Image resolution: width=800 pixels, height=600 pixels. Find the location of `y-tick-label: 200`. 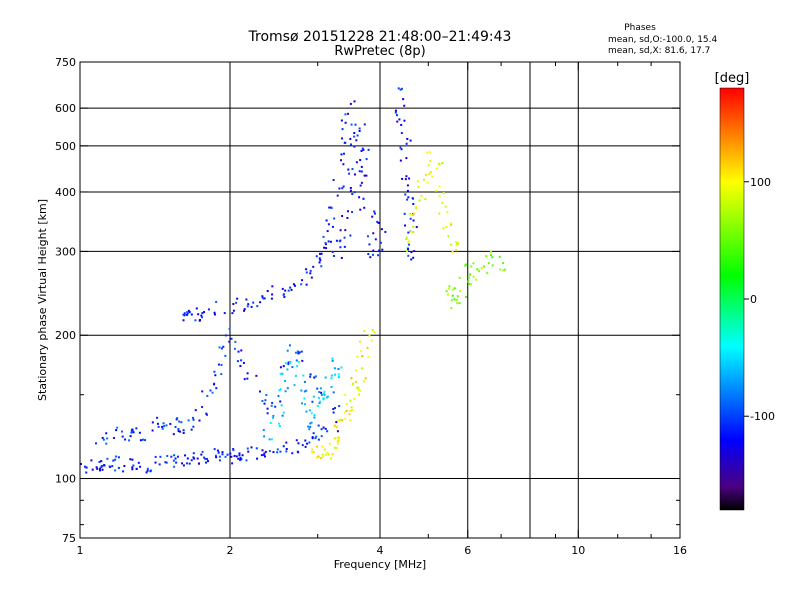

y-tick-label: 200 is located at coordinates (65, 335).